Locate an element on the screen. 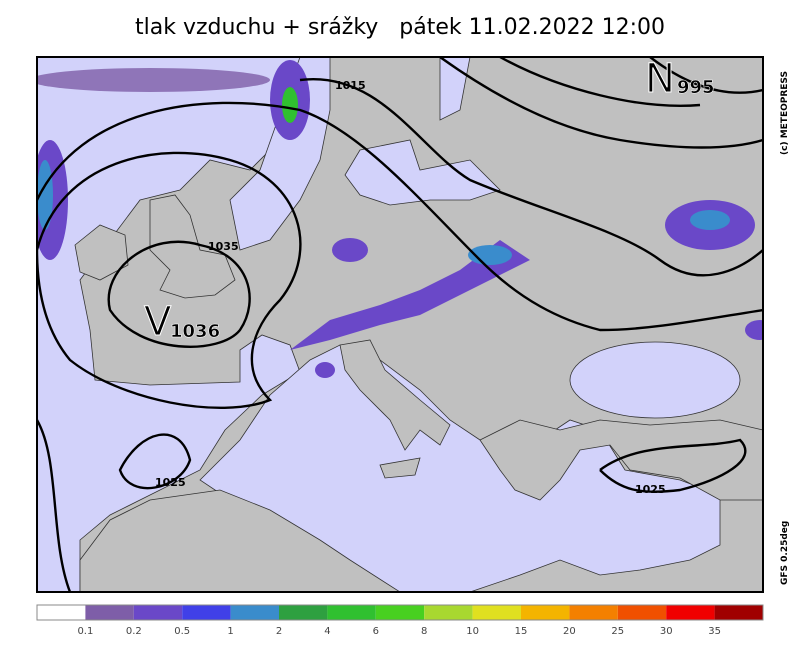  isobar-label: 1015 is located at coordinates (350, 85).